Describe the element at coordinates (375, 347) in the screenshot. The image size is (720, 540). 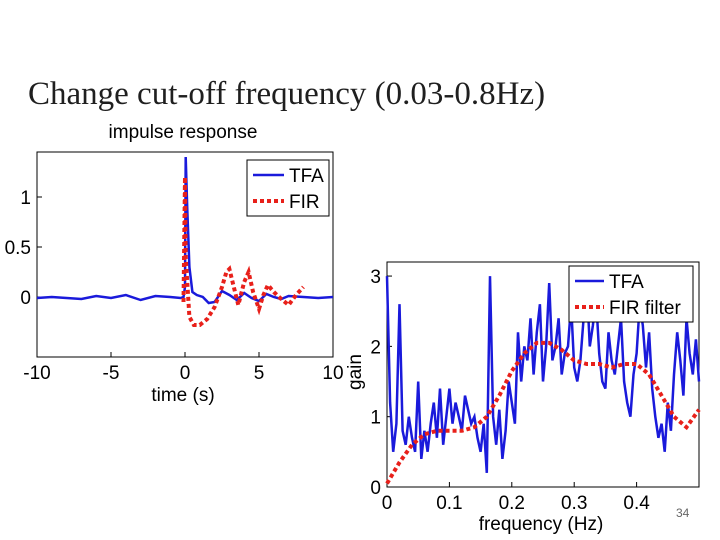
I see `chart2-ytick-label: 2` at that location.